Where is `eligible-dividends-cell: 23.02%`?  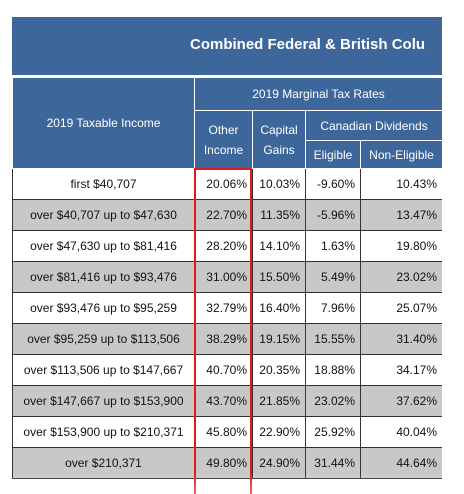 eligible-dividends-cell: 23.02% is located at coordinates (333, 401).